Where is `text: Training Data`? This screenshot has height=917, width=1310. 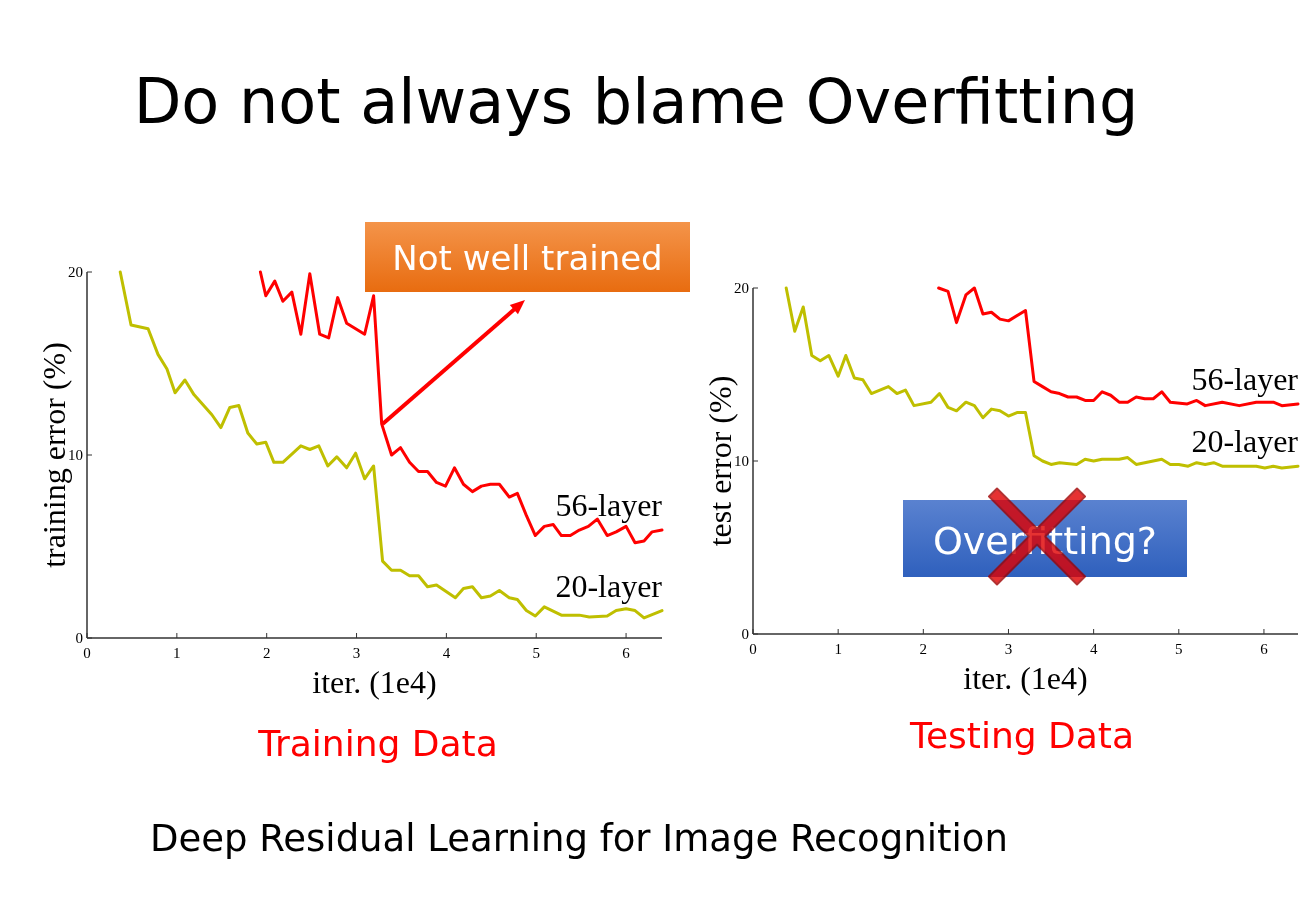
text: Training Data is located at coordinates (377, 743).